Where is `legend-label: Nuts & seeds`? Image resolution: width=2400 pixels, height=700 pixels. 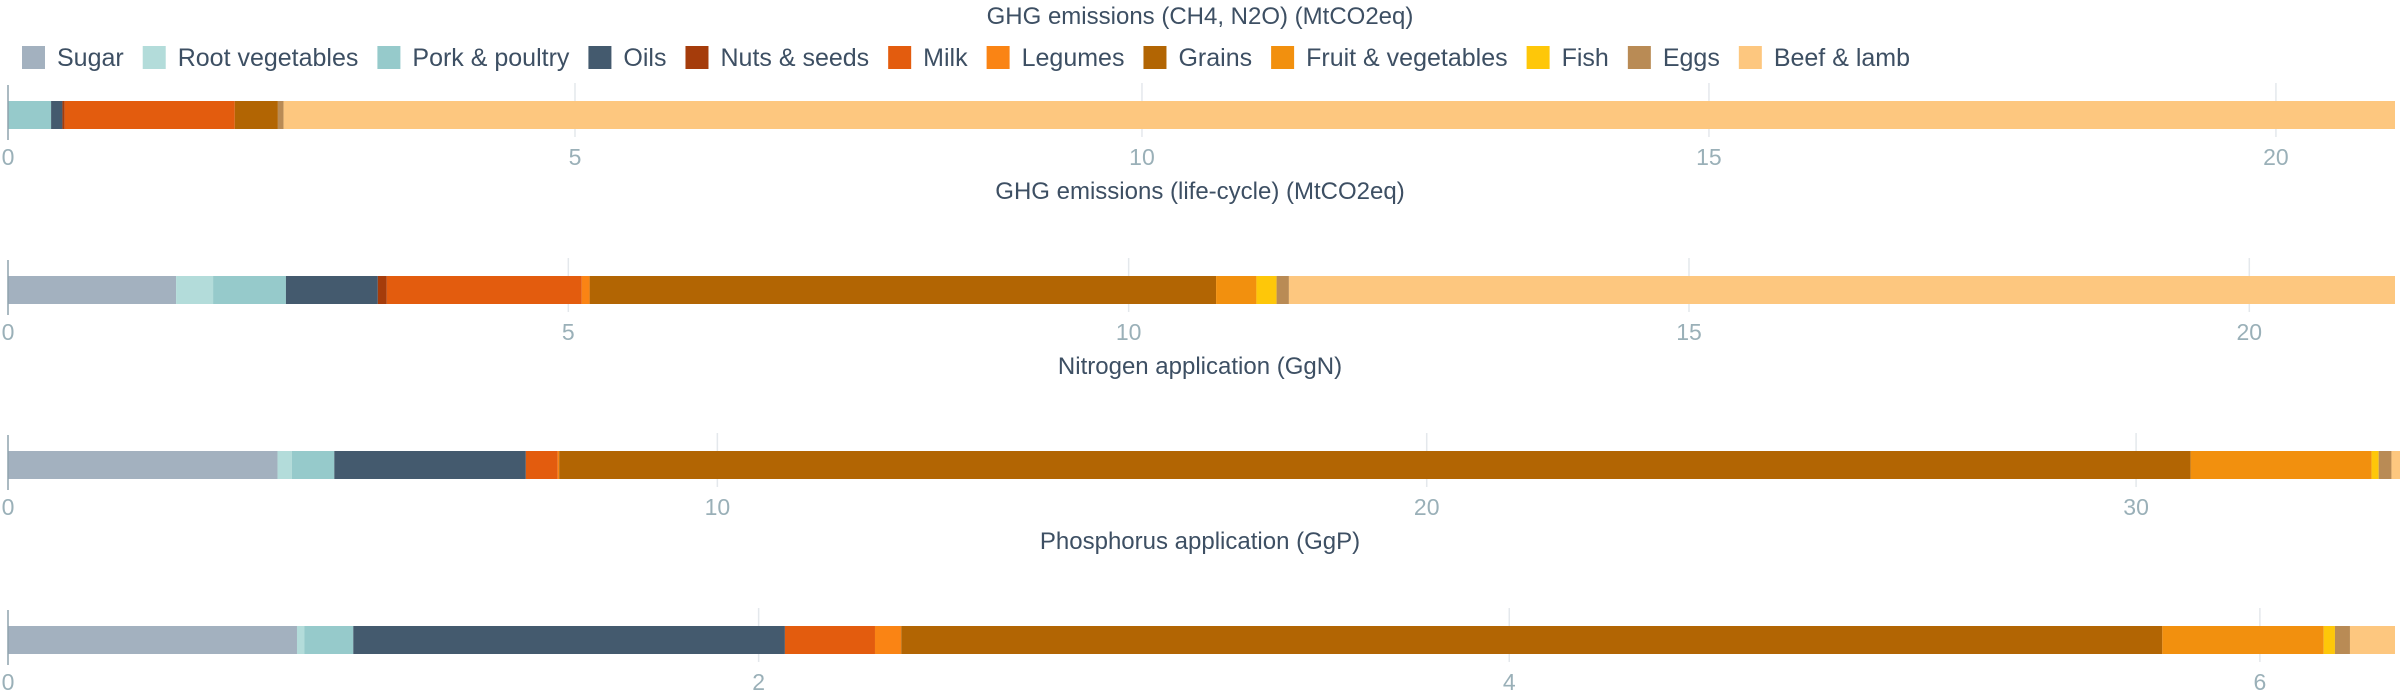 legend-label: Nuts & seeds is located at coordinates (794, 58).